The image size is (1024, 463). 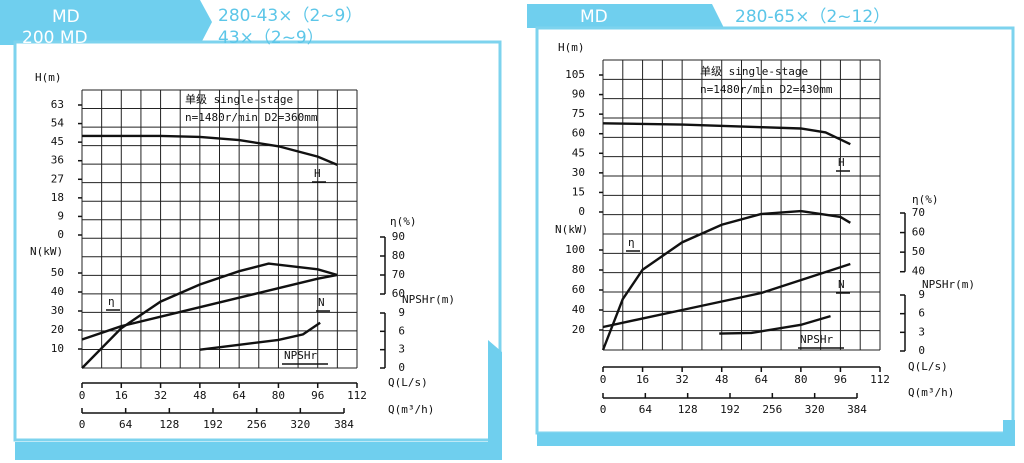 I want to click on spec: 280-43×（2~9）, so click(x=290, y=16).